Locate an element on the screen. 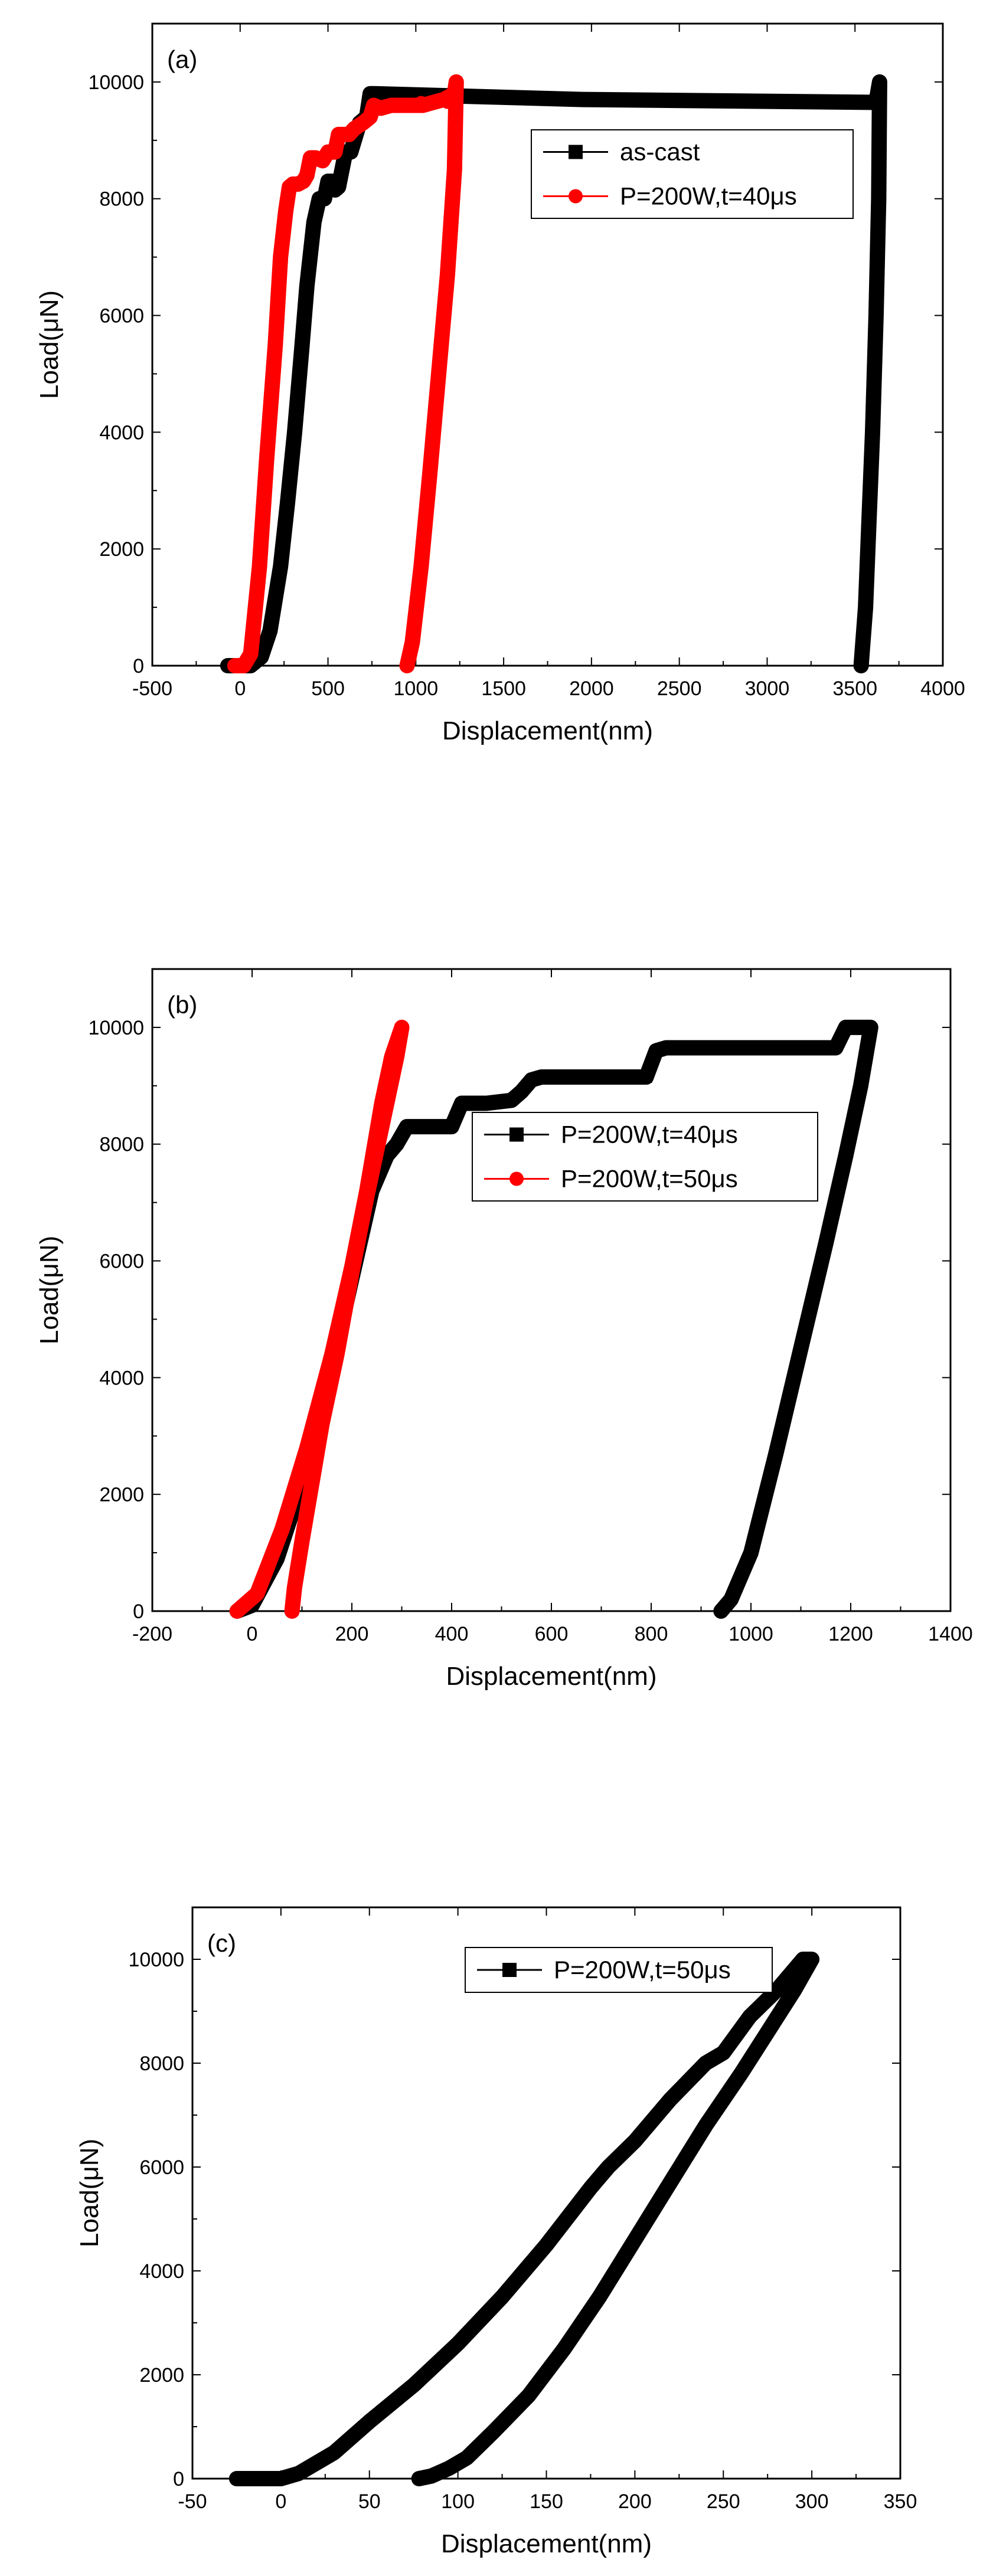 This screenshot has height=2576, width=993. x-tick-label: 2000 is located at coordinates (591, 689).